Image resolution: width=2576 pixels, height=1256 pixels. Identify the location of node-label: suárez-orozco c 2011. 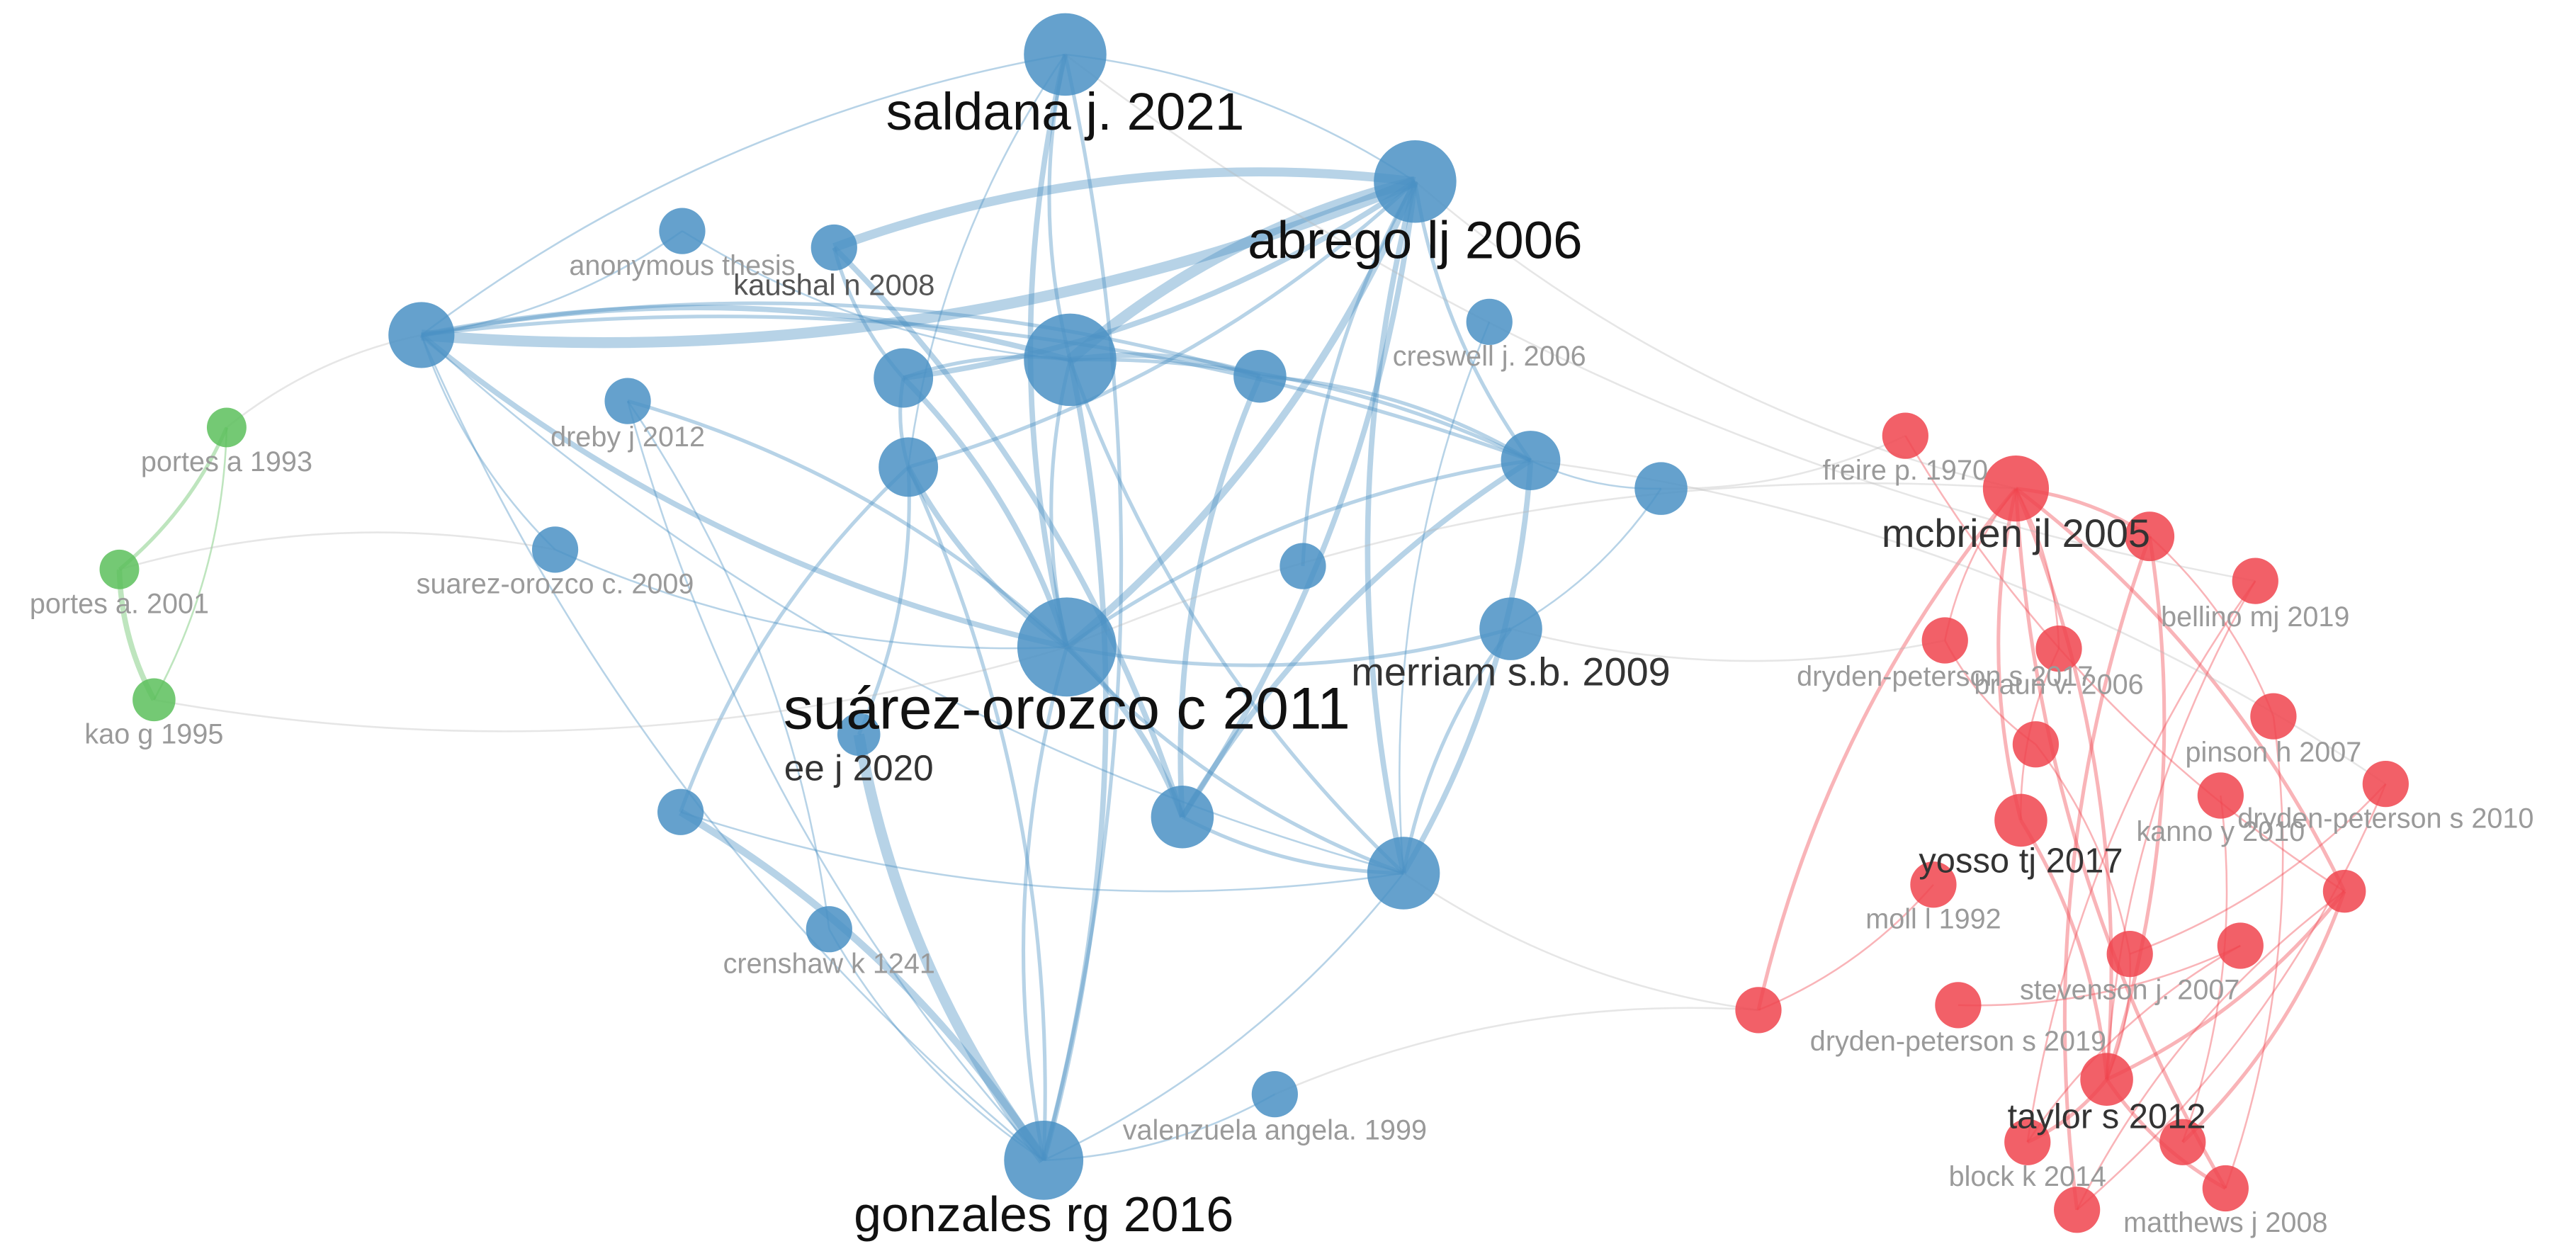
(1067, 708).